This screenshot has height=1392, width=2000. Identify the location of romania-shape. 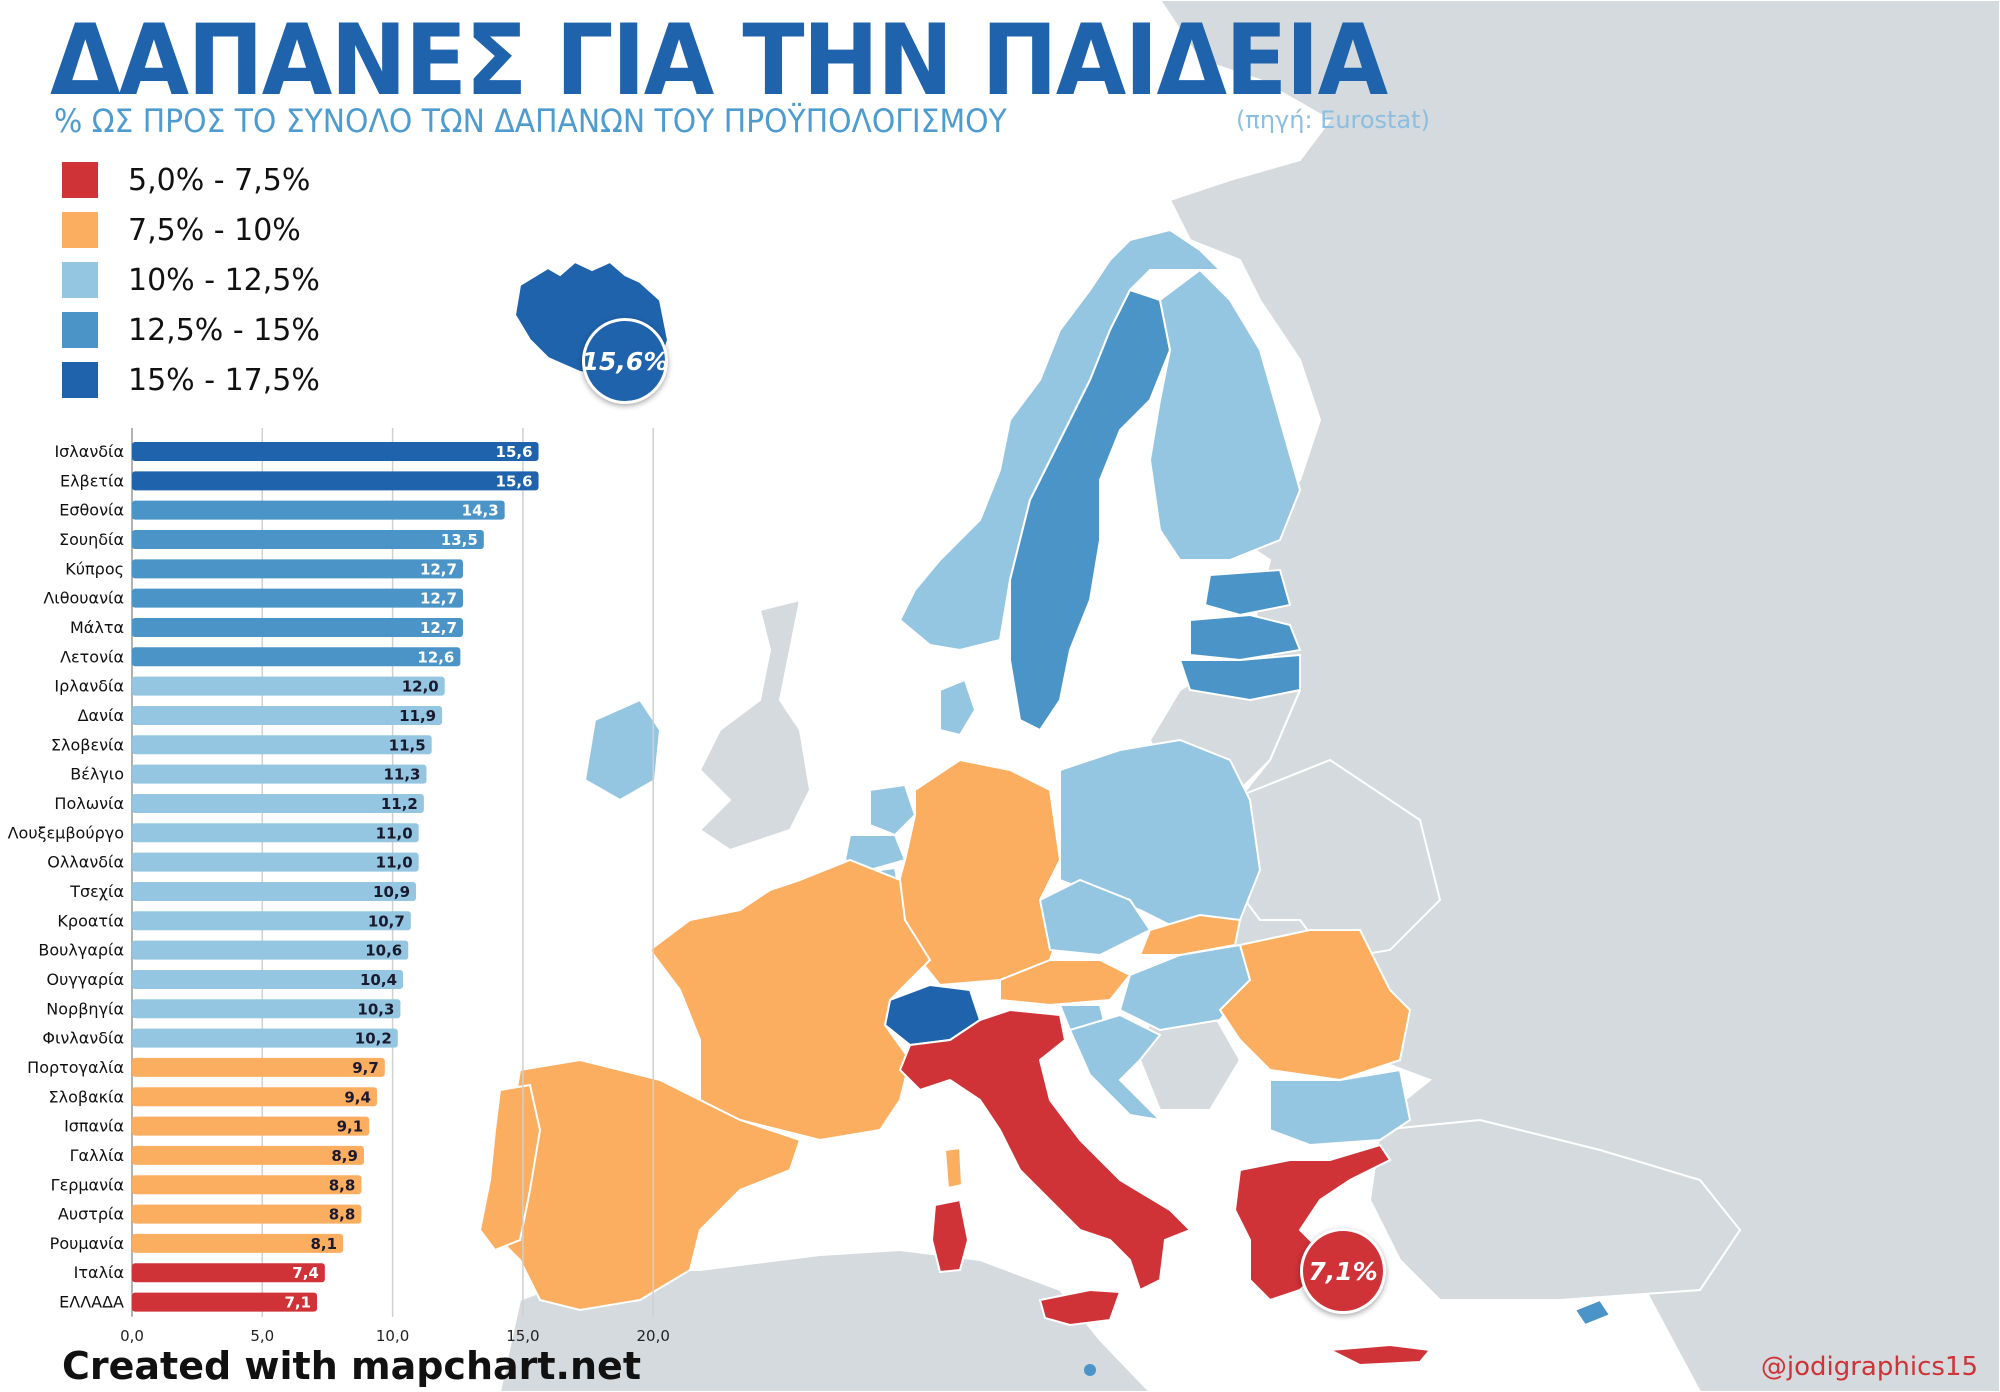
(1315, 1005).